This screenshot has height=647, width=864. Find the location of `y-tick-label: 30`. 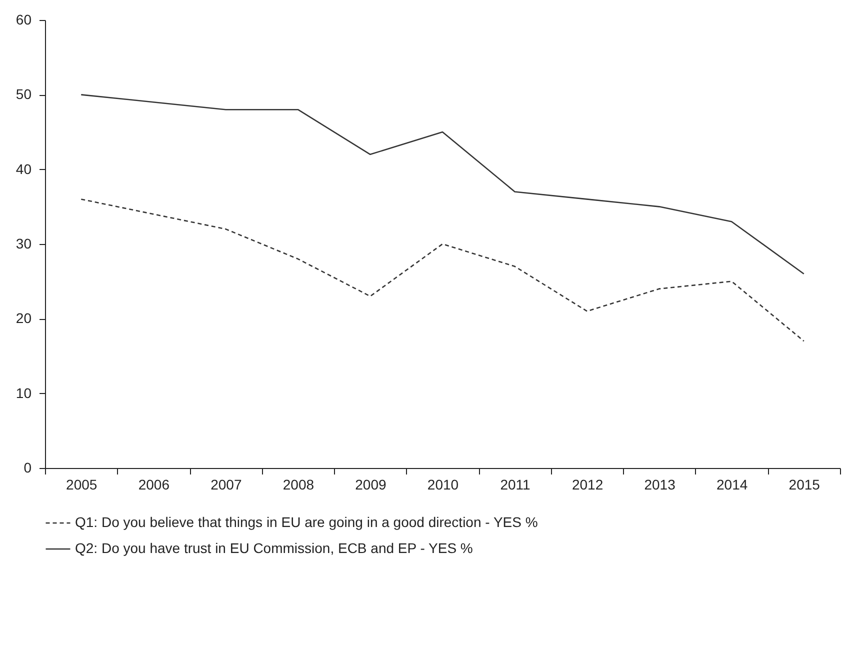

y-tick-label: 30 is located at coordinates (24, 244).